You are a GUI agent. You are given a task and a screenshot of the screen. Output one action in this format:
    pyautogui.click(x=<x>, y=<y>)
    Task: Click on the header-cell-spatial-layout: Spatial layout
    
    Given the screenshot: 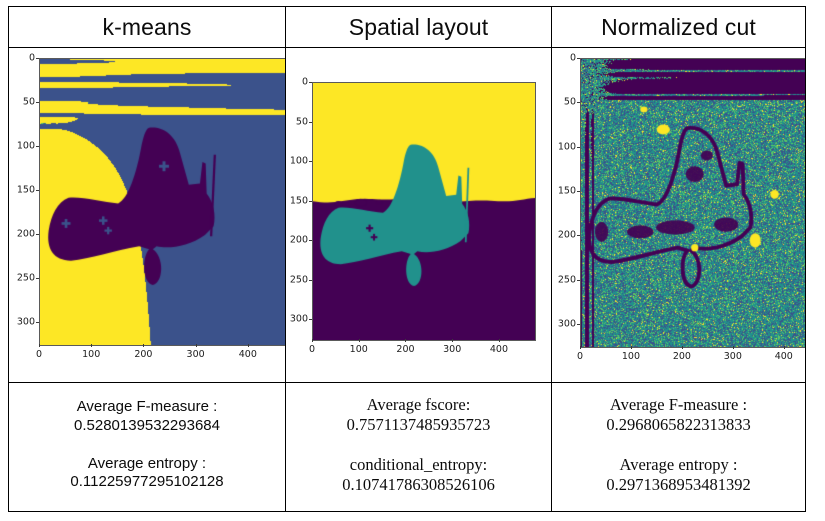 What is the action you would take?
    pyautogui.click(x=419, y=27)
    